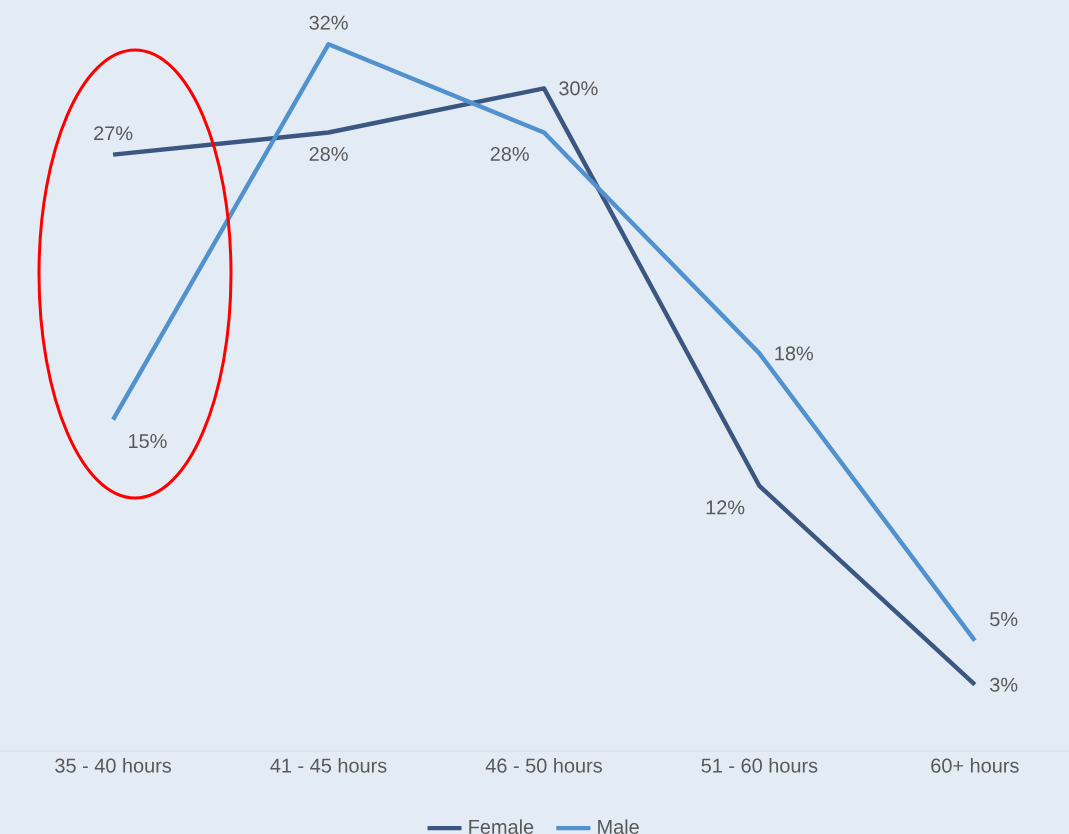 The width and height of the screenshot is (1069, 834). What do you see at coordinates (148, 441) in the screenshot?
I see `data-label: 15%` at bounding box center [148, 441].